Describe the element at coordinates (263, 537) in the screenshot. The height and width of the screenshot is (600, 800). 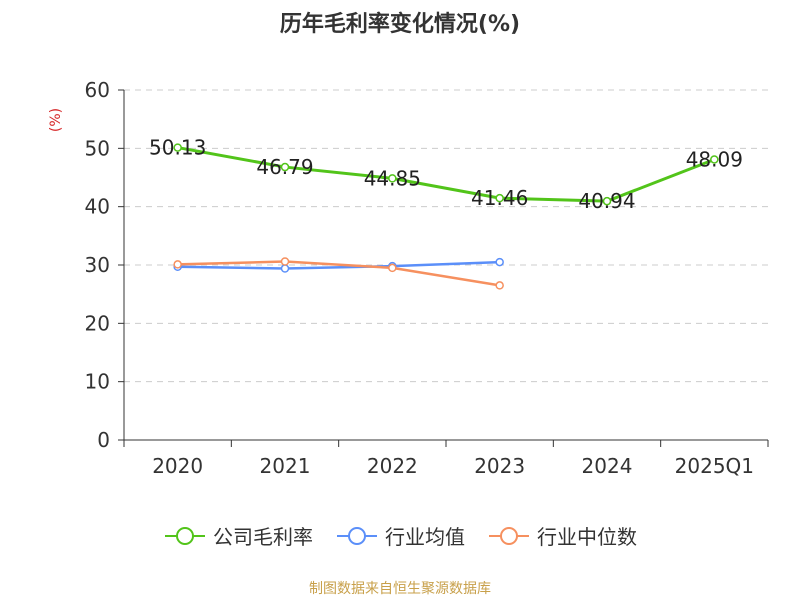
I see `legend-label: 公司毛利率` at that location.